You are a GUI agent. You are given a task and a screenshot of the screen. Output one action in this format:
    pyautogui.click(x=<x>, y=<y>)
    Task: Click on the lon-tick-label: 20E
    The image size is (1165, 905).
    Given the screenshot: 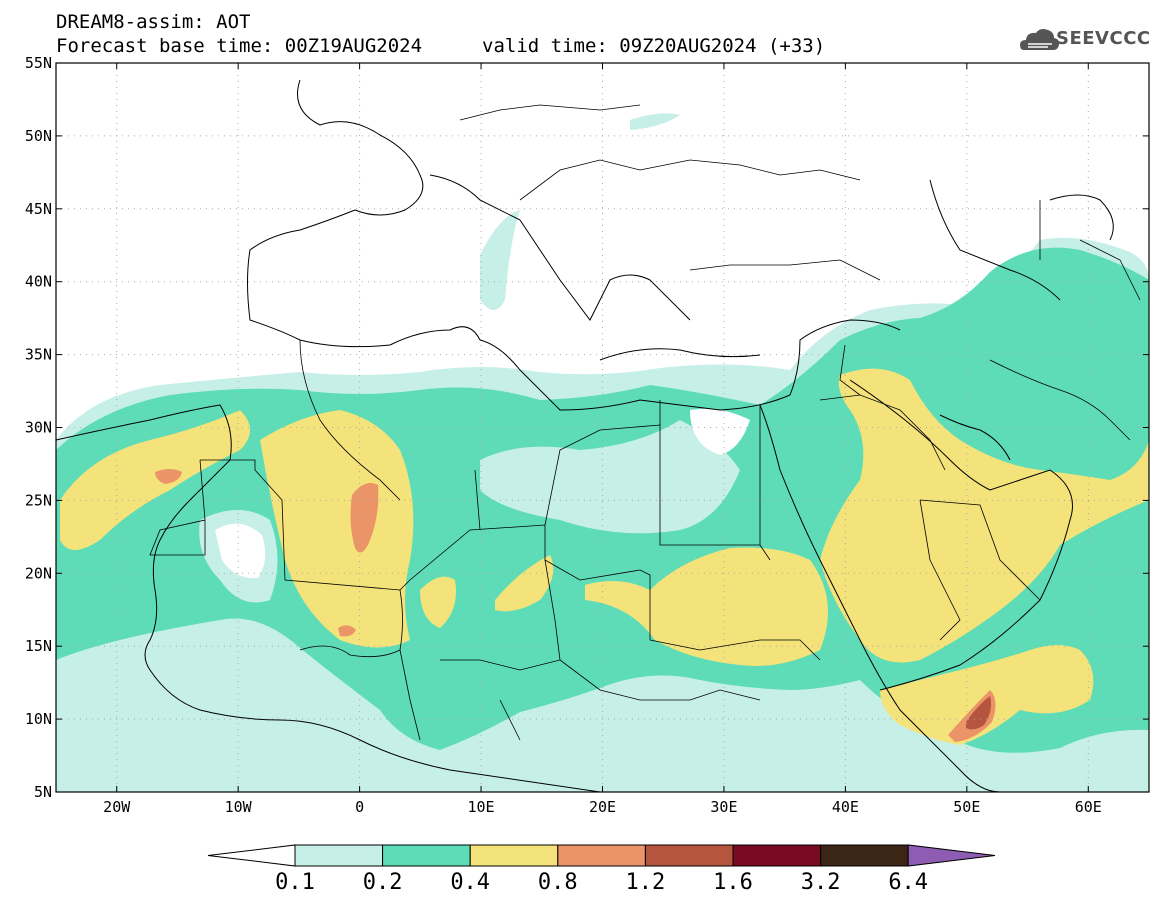 What is the action you would take?
    pyautogui.click(x=602, y=807)
    